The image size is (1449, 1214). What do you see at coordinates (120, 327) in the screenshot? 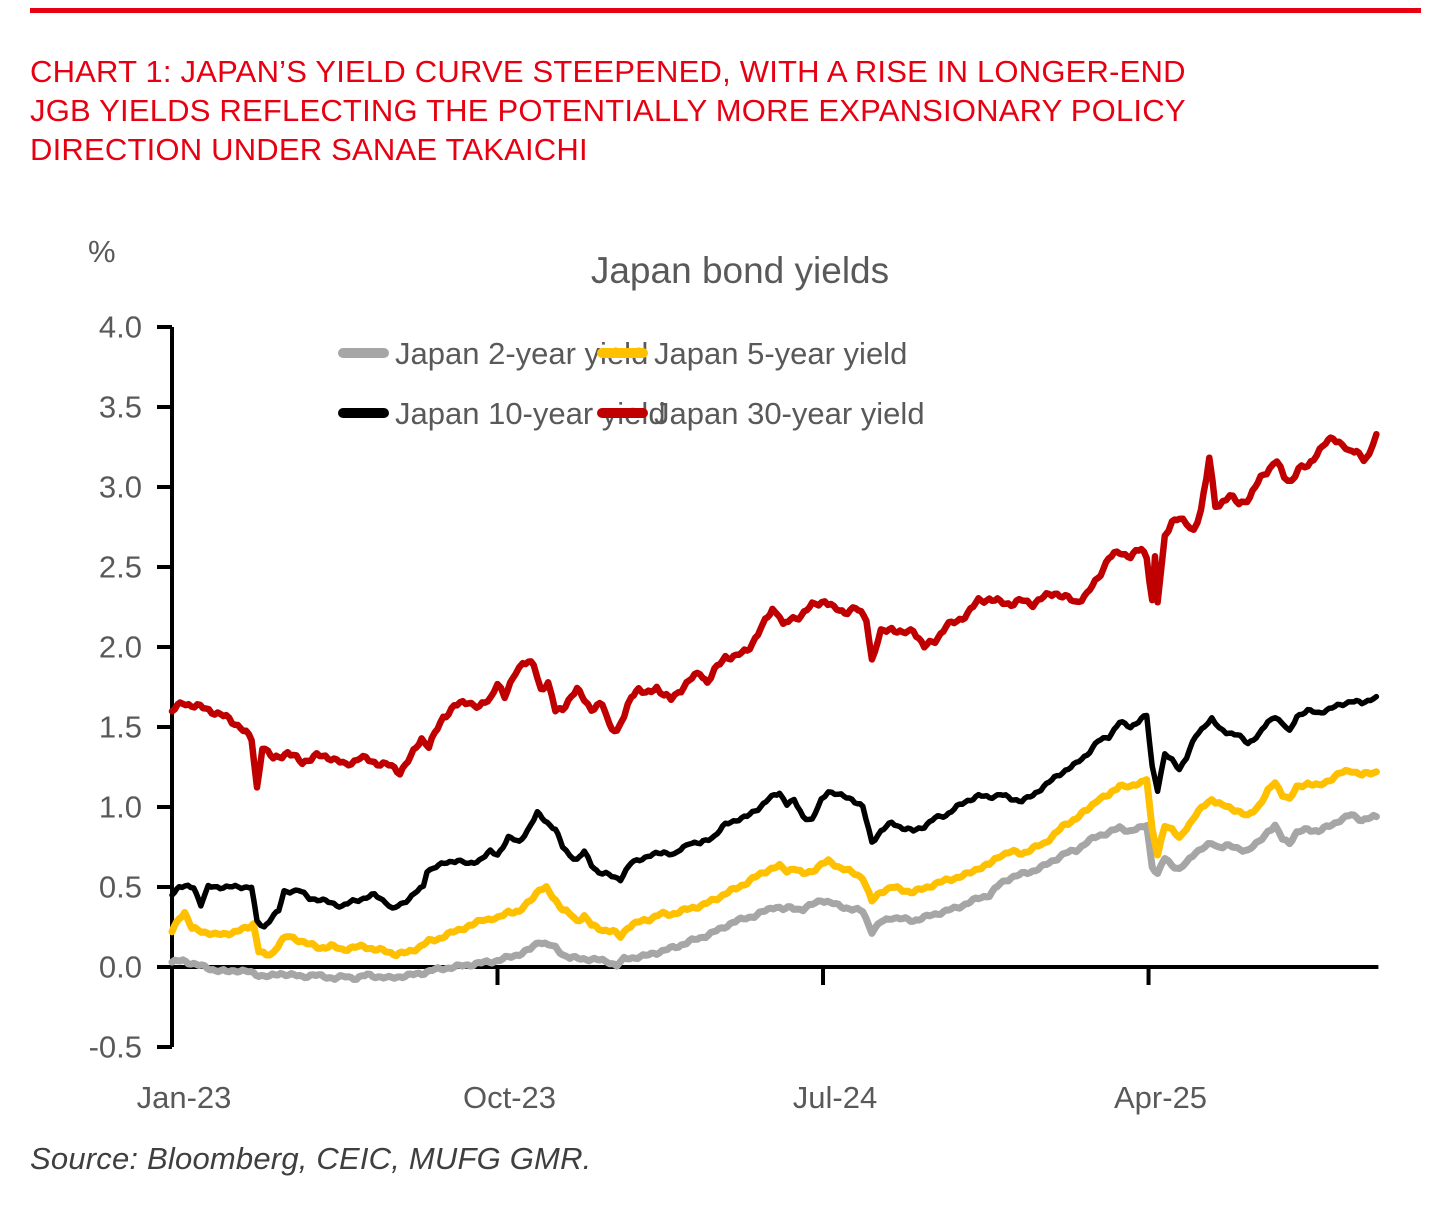
I see `y-tick-label: 4.0` at bounding box center [120, 327].